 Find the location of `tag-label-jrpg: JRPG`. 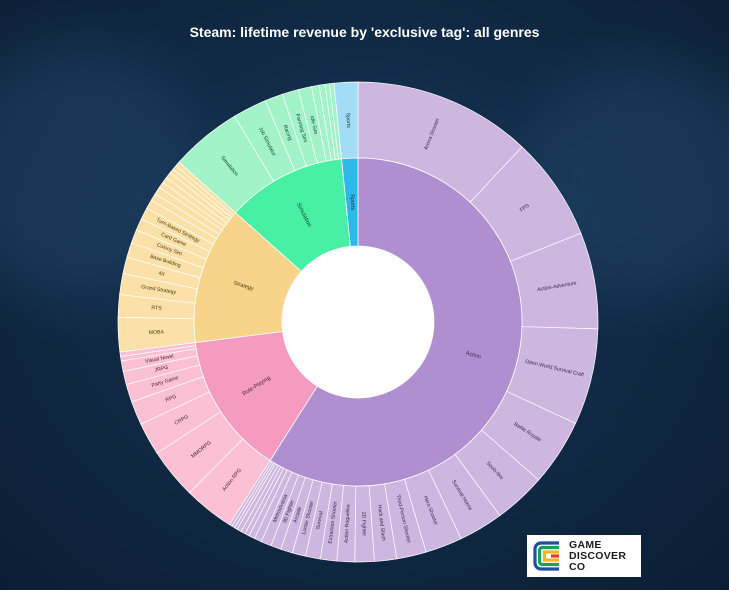

tag-label-jrpg: JRPG is located at coordinates (161, 369).